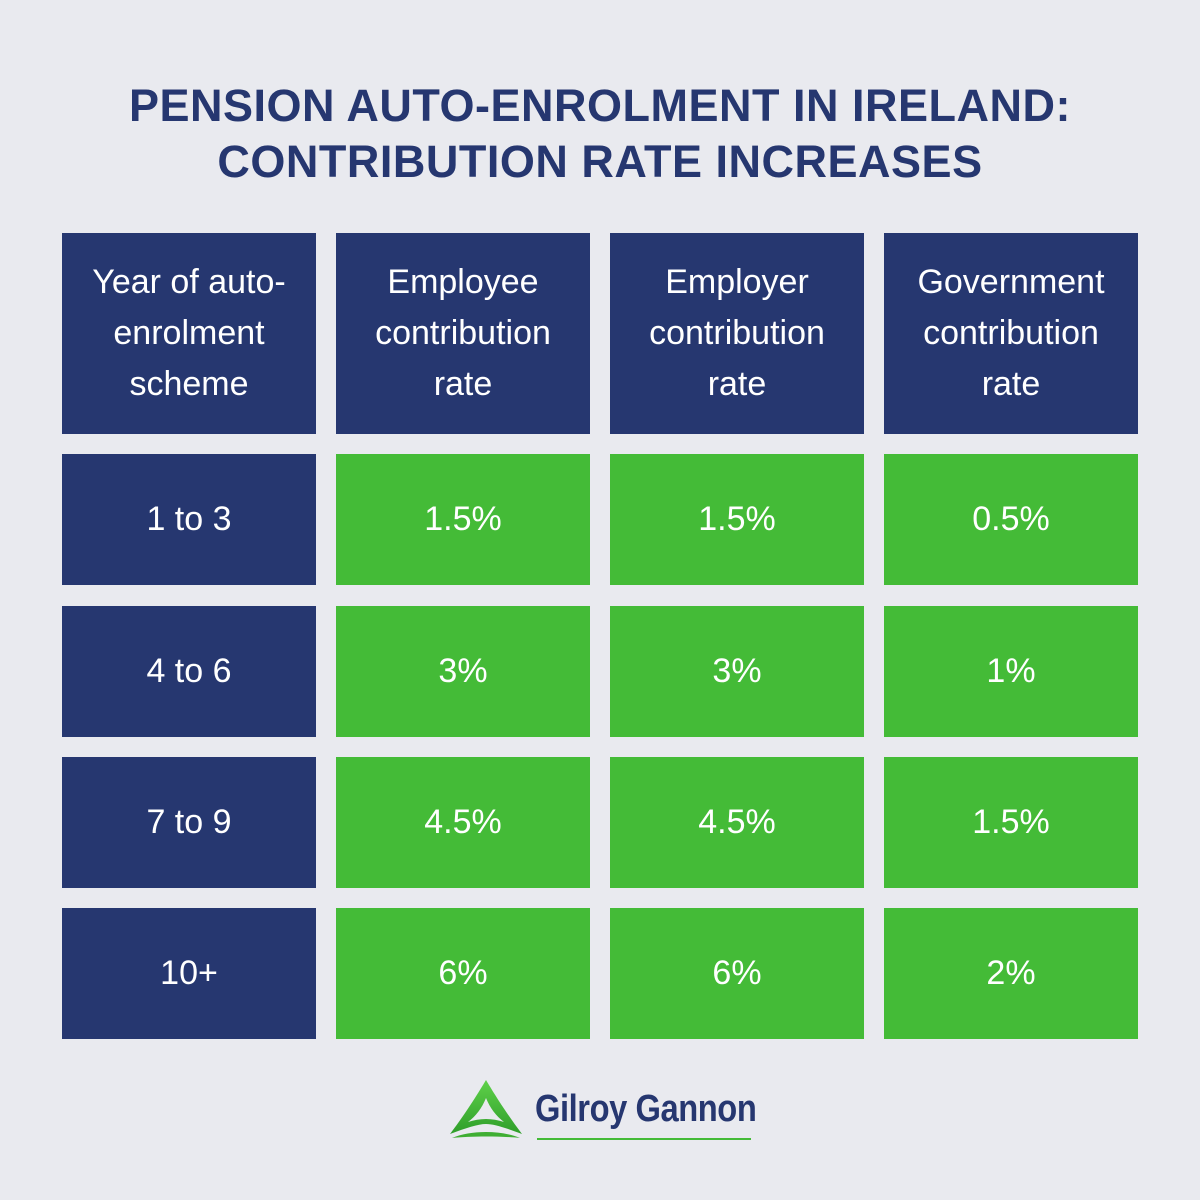 Image resolution: width=1200 pixels, height=1200 pixels. Describe the element at coordinates (189, 822) in the screenshot. I see `row-3-year: 7 to 9` at that location.